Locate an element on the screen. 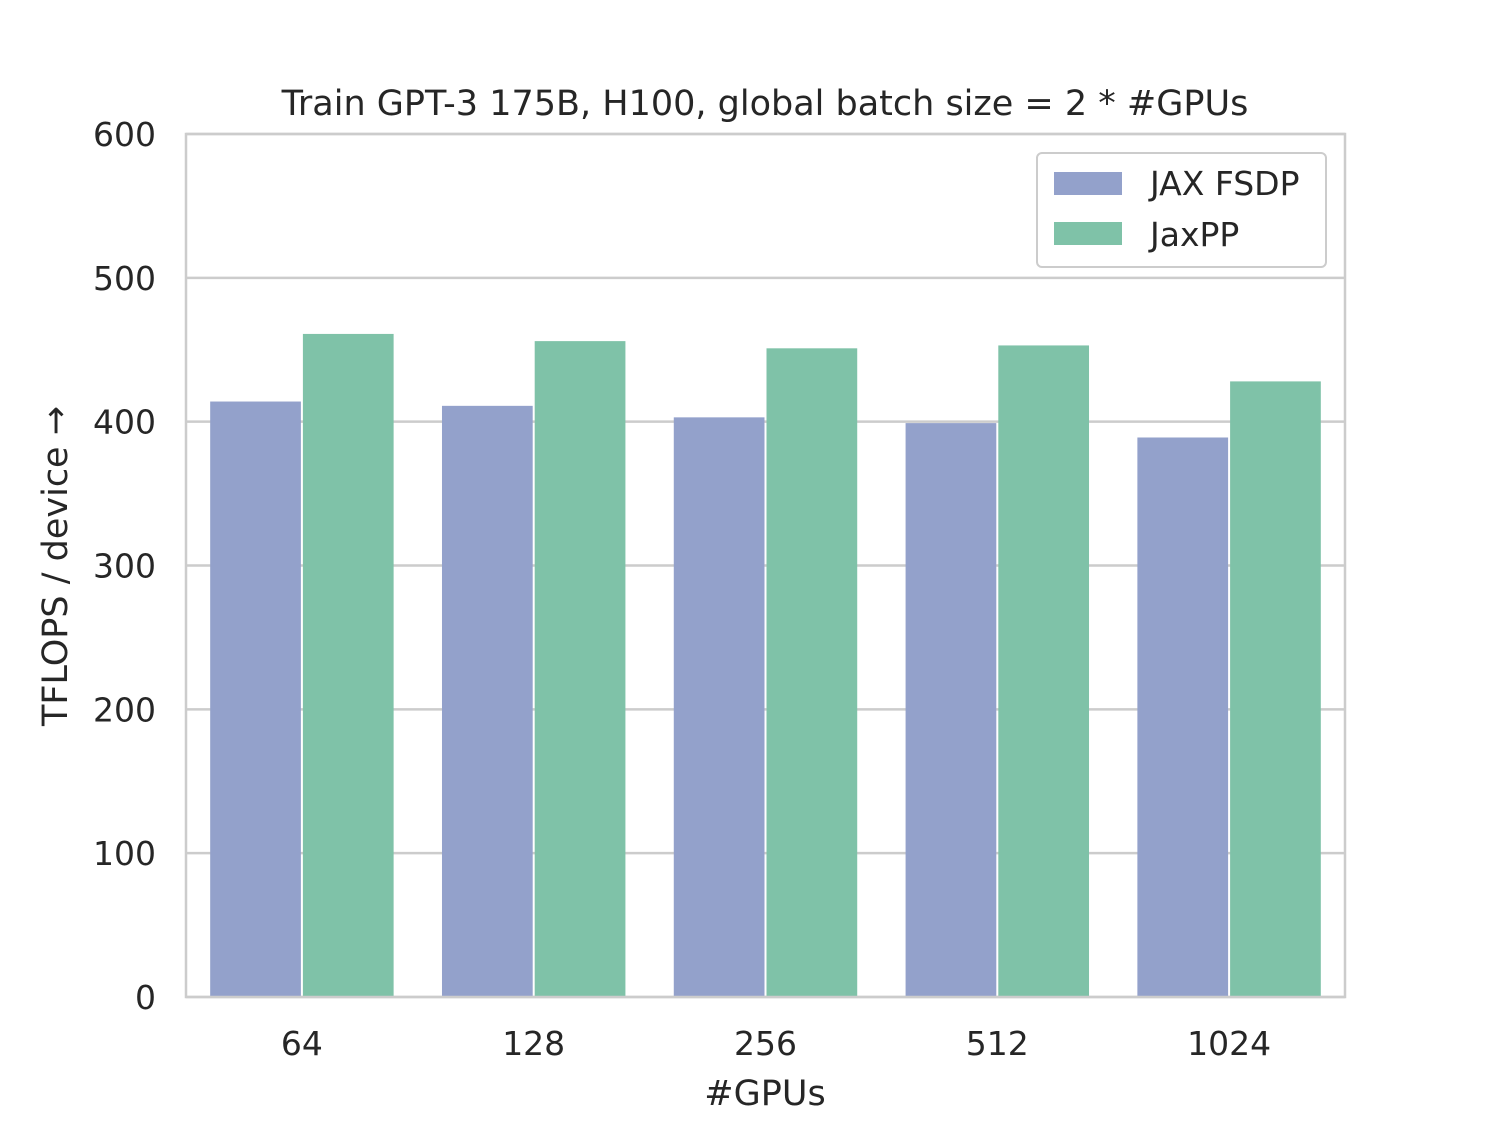  legend-label-jaxpp: JaxPP is located at coordinates (1193, 234).